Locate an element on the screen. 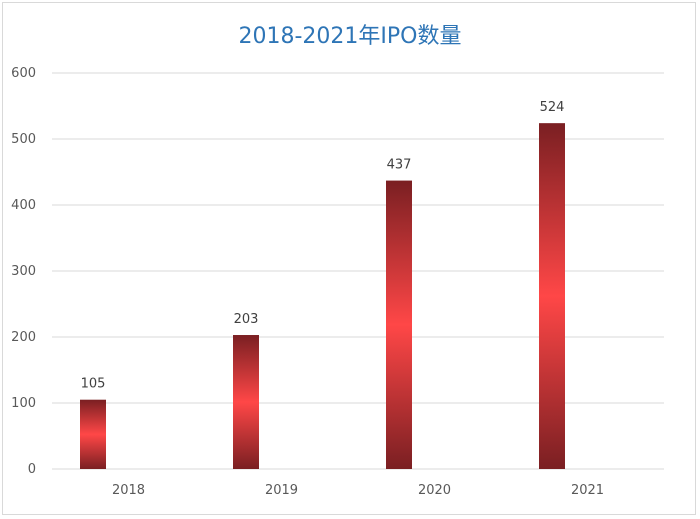 Image resolution: width=700 pixels, height=519 pixels. data-label: 203 is located at coordinates (246, 319).